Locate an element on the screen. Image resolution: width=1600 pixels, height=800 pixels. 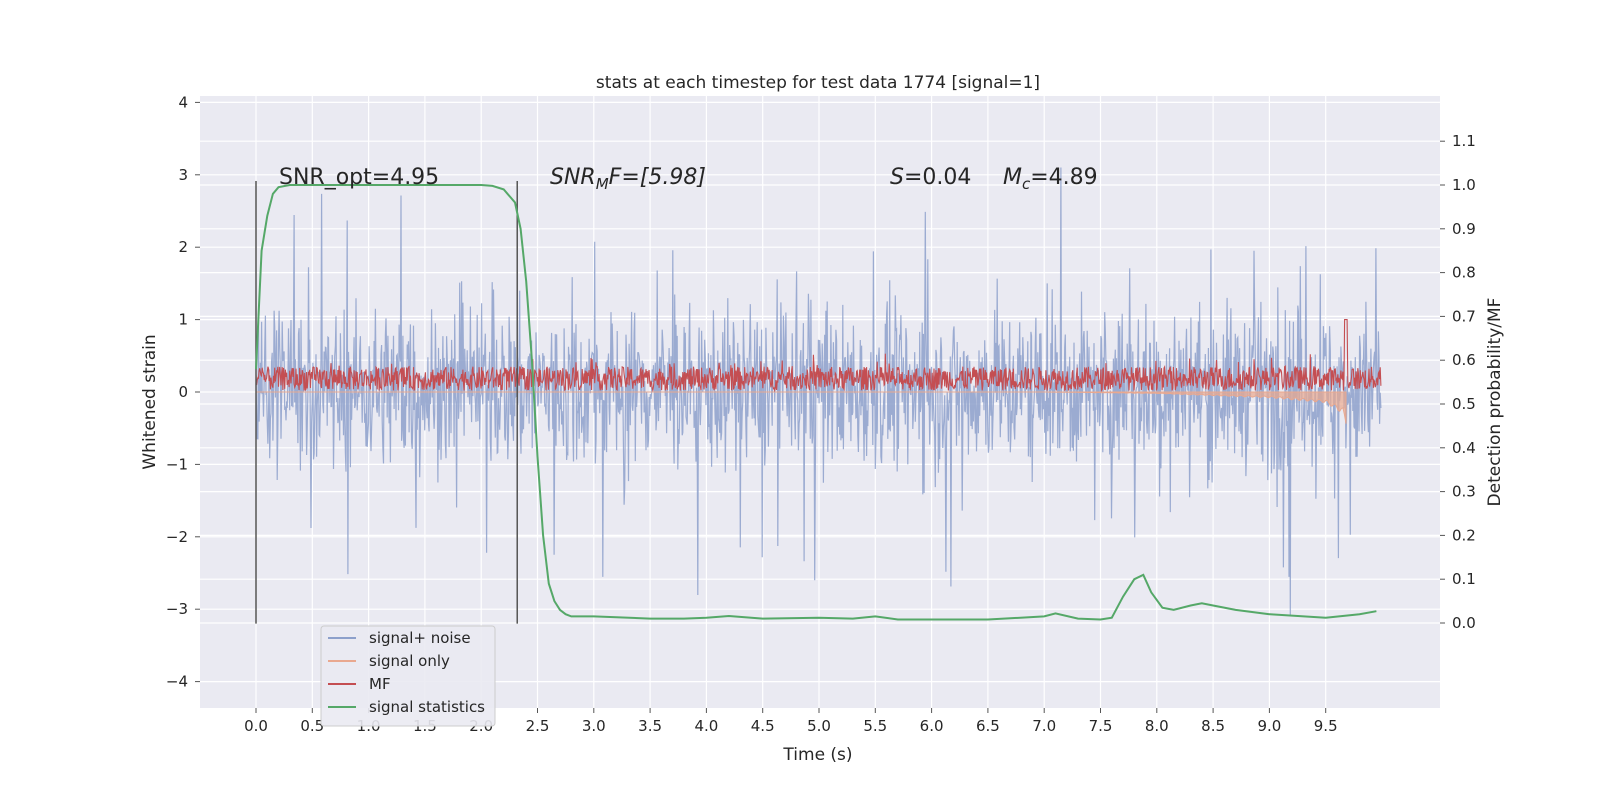
mc-symbol: M is located at coordinates (1012, 177).